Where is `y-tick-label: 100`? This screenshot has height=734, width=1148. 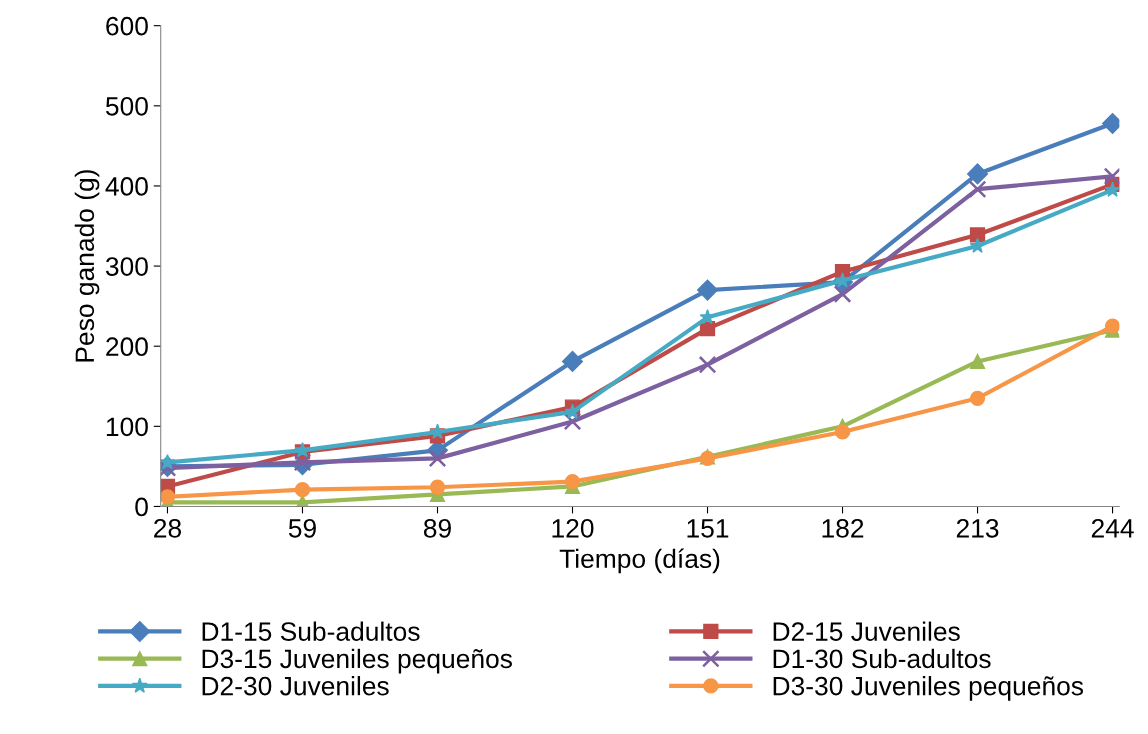 y-tick-label: 100 is located at coordinates (127, 427).